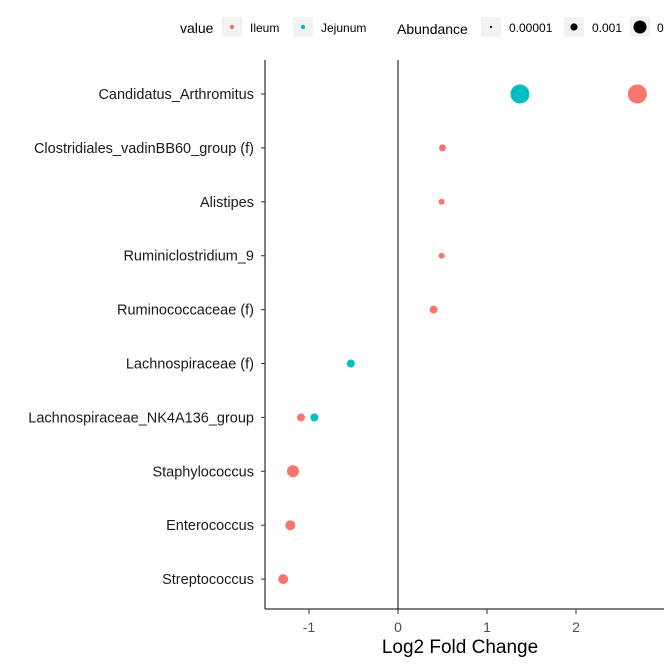 Image resolution: width=664 pixels, height=664 pixels. I want to click on color-legend-title: value, so click(197, 28).